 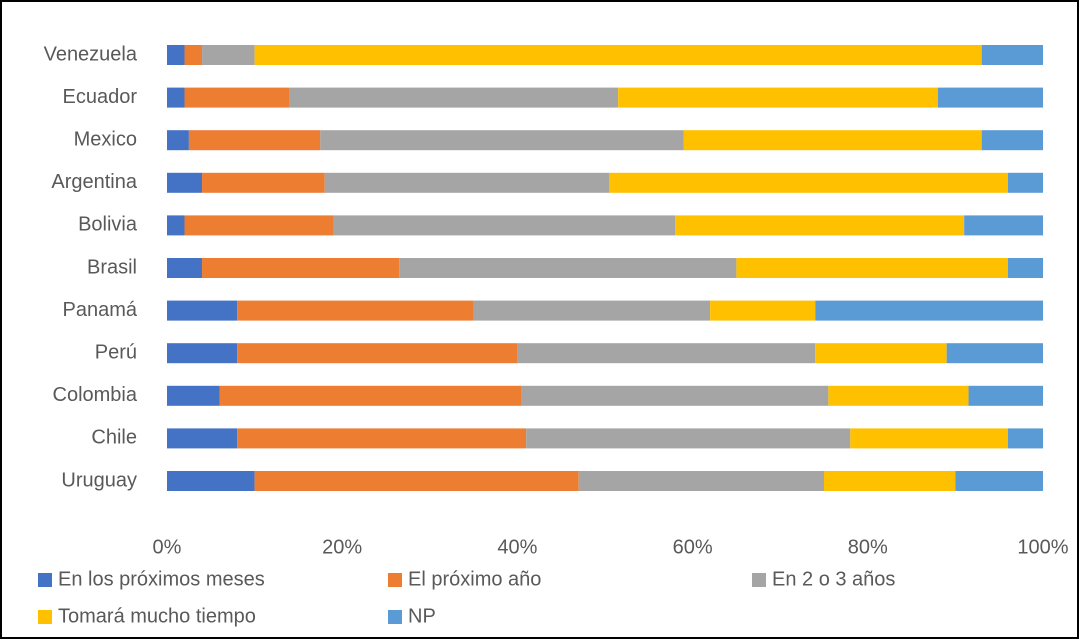 I want to click on x-tick-label: 0%, so click(x=167, y=547).